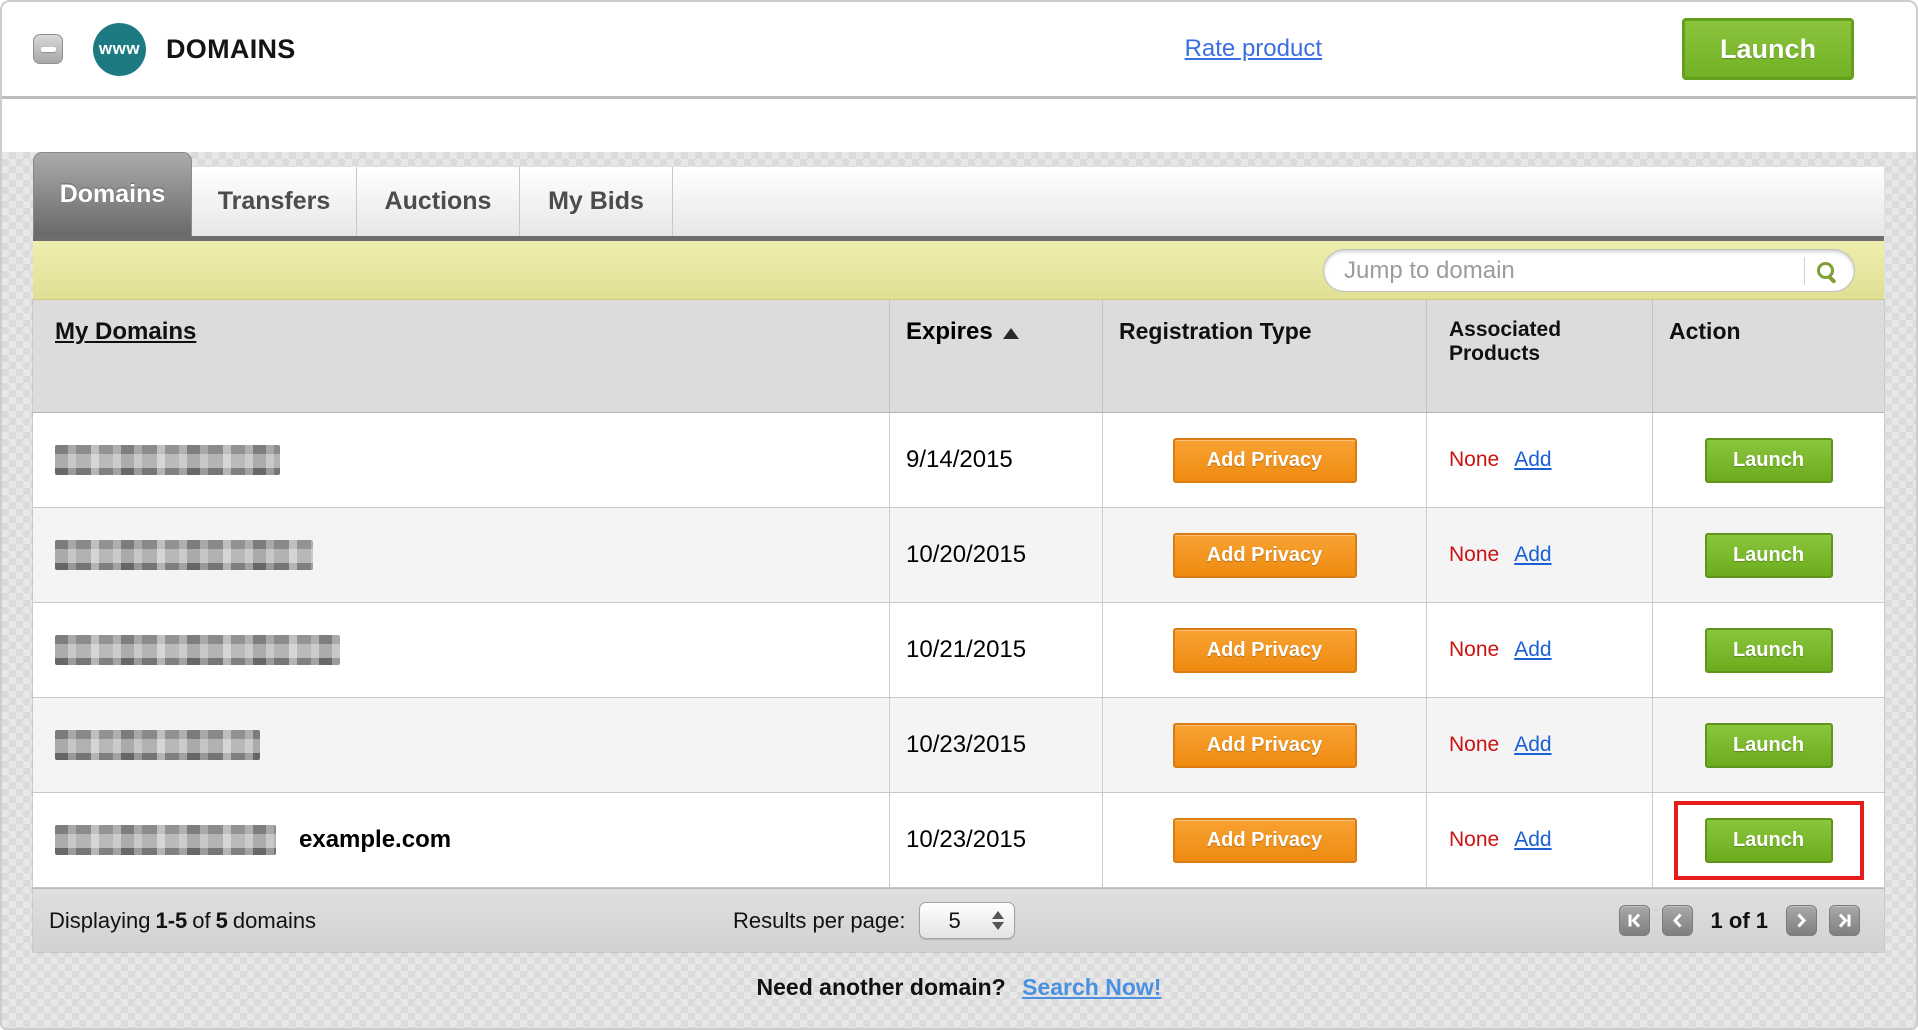 The image size is (1918, 1030). I want to click on tabbar: Domains Transfers Auctions My Bids, so click(958, 194).